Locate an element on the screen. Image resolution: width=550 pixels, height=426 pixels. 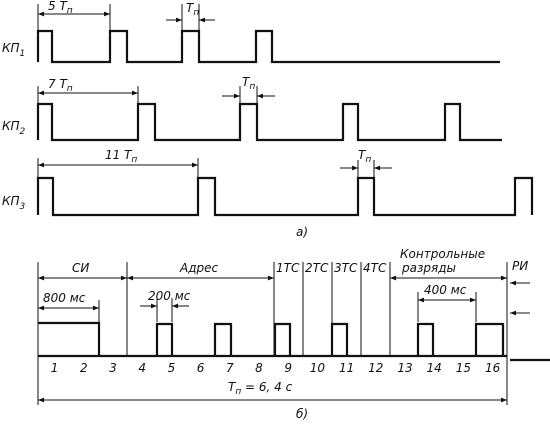
caption: б) is located at coordinates (302, 414).